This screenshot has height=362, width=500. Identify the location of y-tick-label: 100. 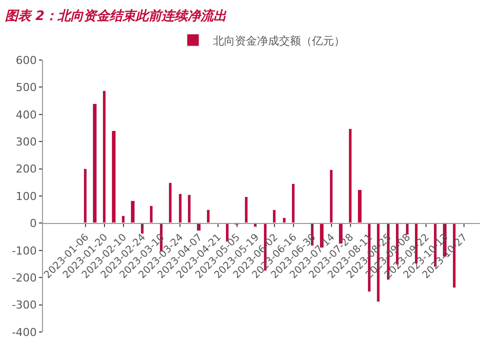
(26, 196).